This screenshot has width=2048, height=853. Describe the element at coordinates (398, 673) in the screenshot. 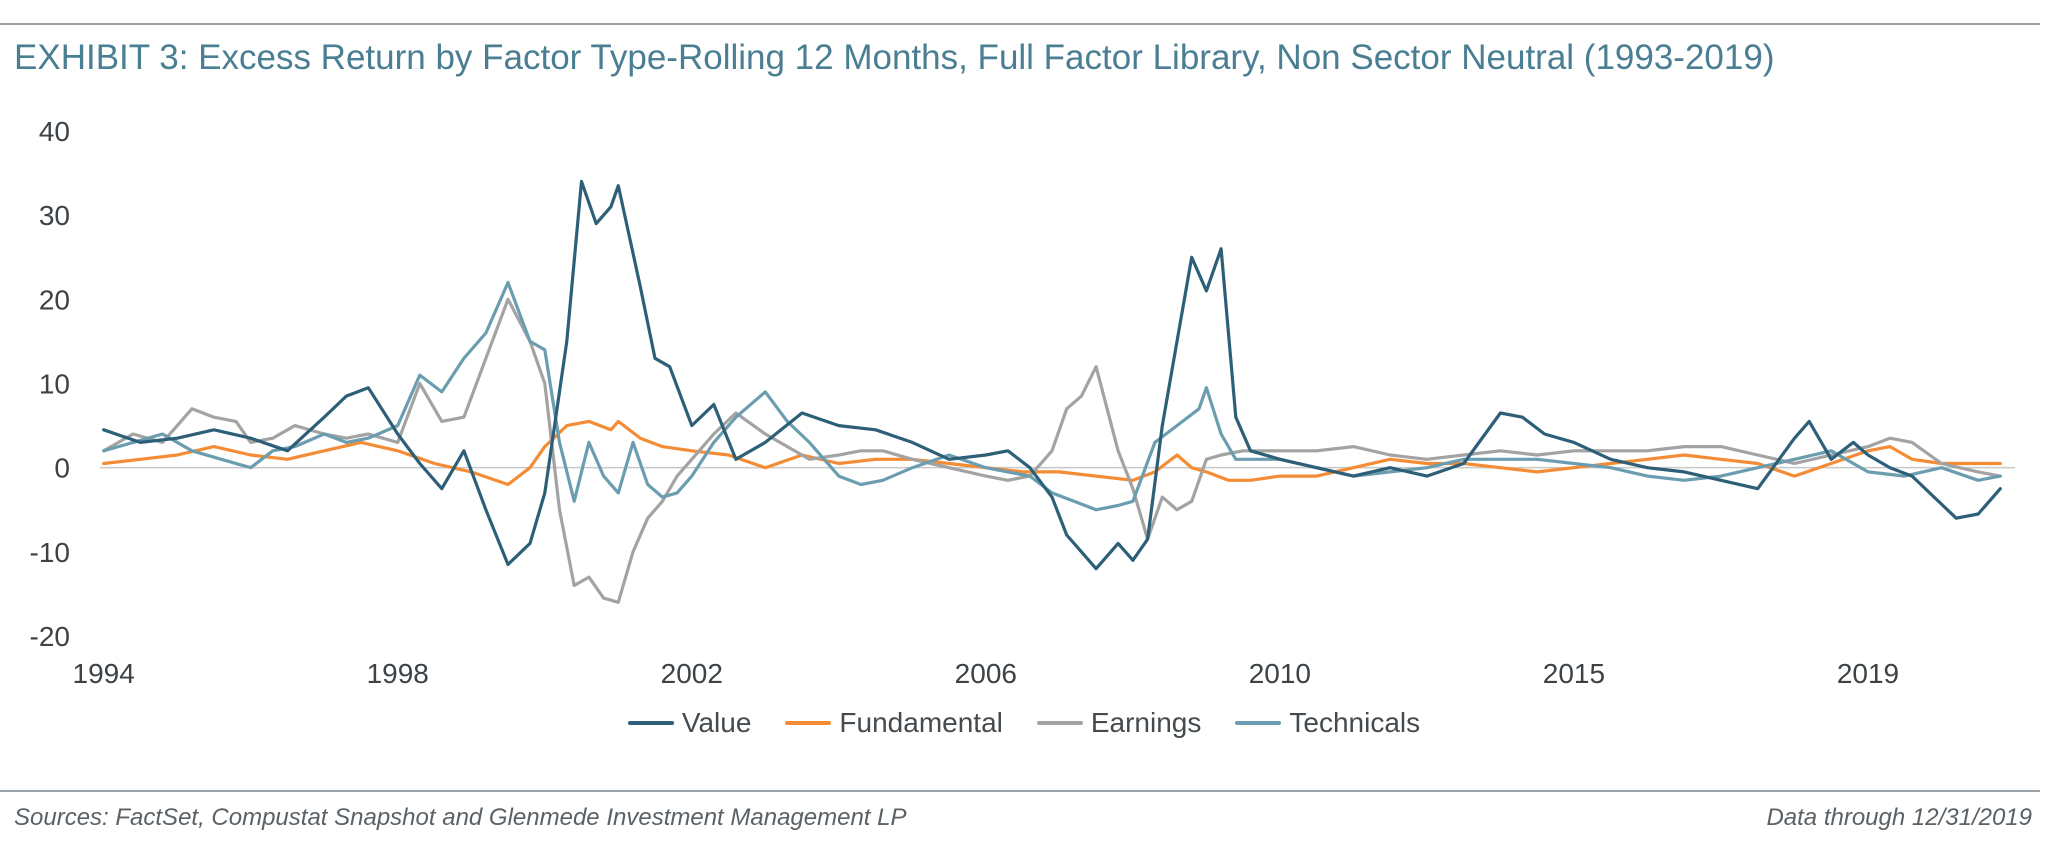

I see `x-tick-label: 1998` at that location.